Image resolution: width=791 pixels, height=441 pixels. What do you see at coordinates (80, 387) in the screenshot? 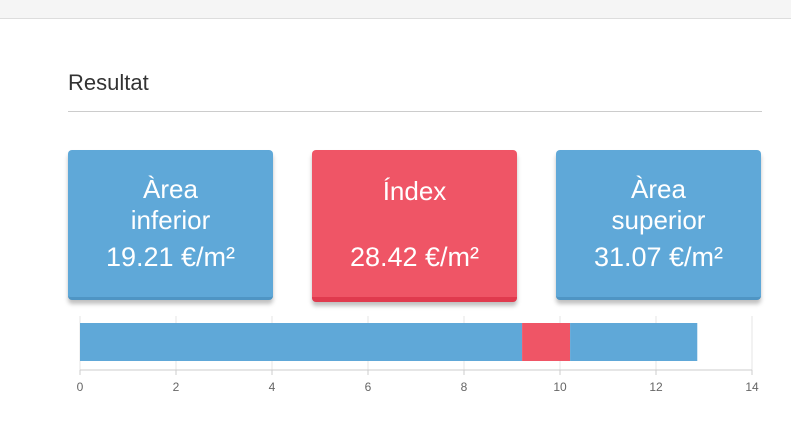
I see `x-tick-label: 0` at bounding box center [80, 387].